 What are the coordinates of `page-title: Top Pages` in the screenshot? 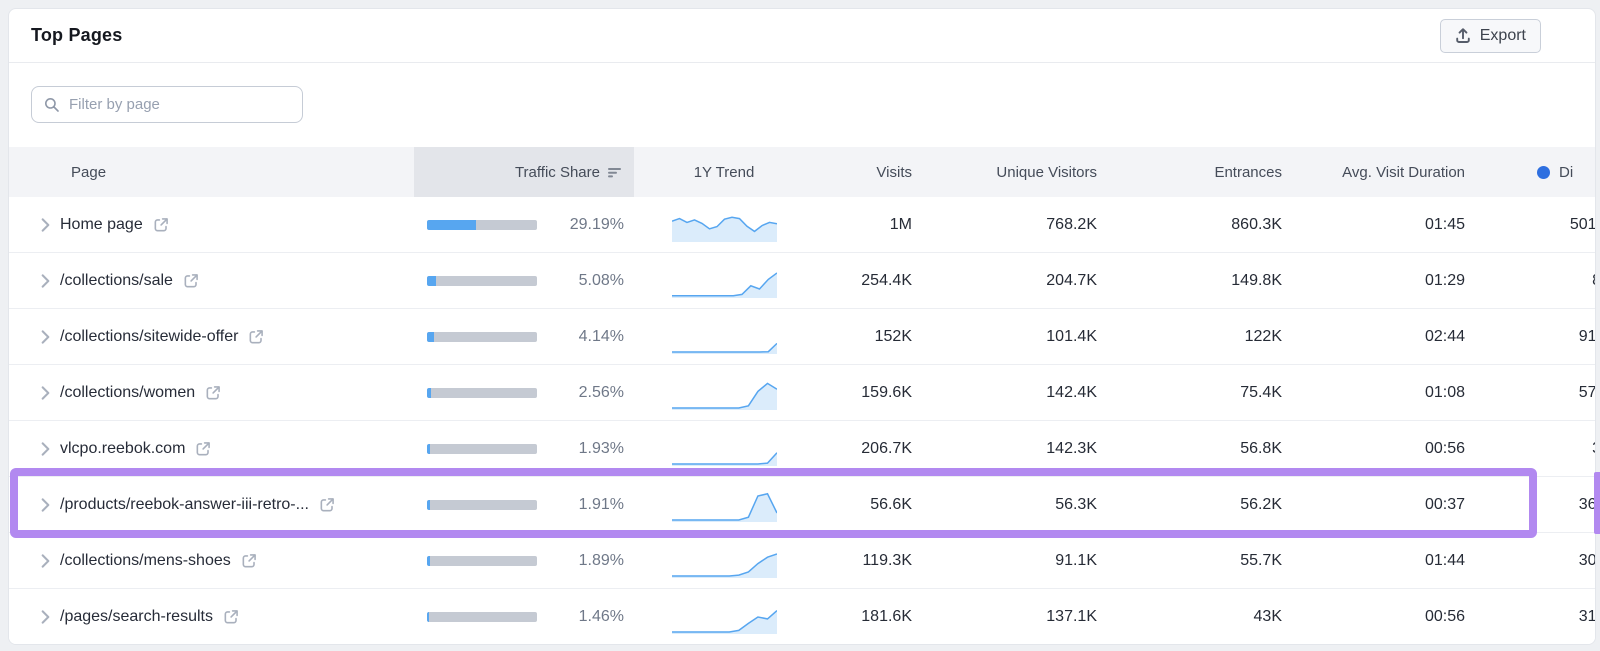 It's located at (77, 35).